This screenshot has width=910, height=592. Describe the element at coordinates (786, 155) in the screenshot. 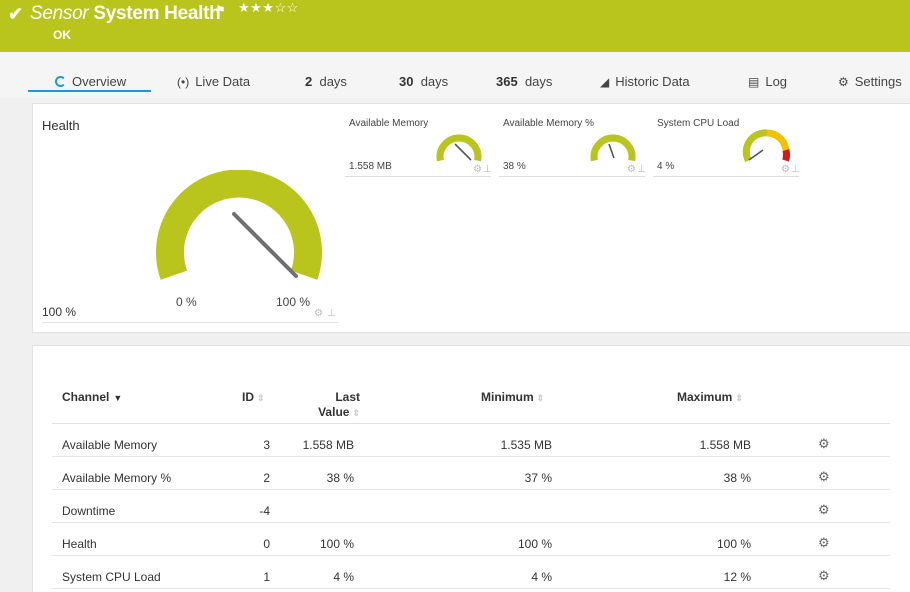

I see `gauge-arc-error` at that location.